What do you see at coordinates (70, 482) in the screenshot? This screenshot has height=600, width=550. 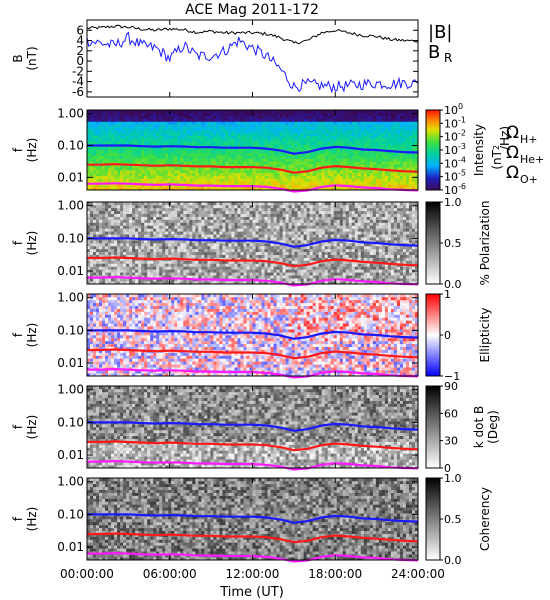 I see `coherency-ytick-label: 1.00` at bounding box center [70, 482].